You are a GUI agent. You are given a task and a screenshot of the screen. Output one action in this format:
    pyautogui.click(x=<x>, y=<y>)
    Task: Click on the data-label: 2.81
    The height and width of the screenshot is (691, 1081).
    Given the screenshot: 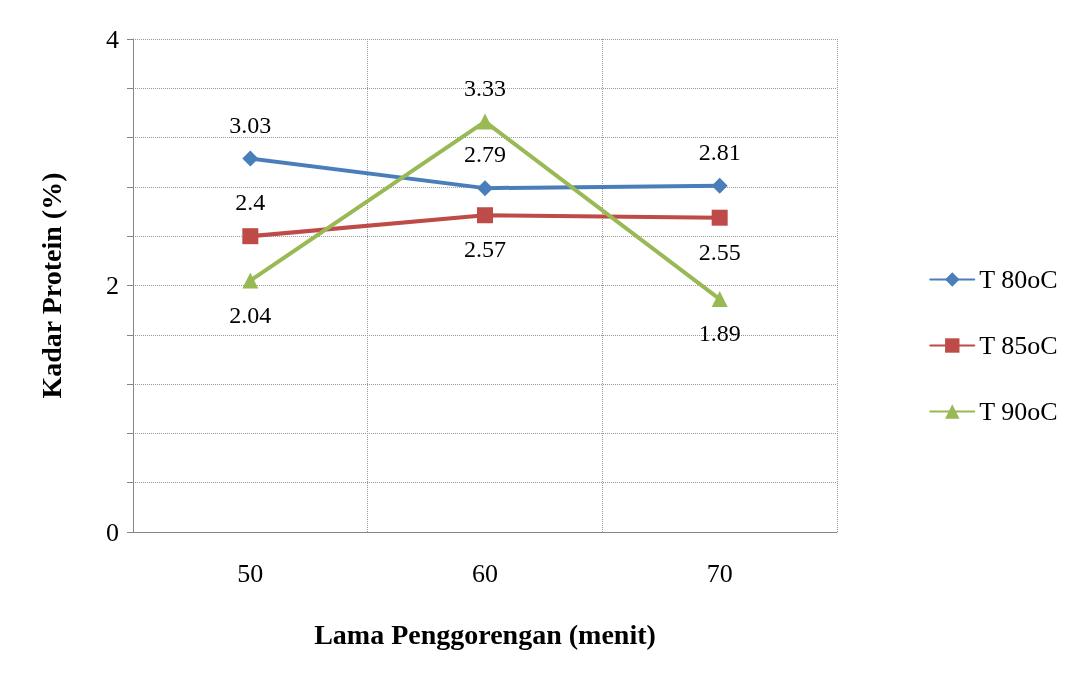 What is the action you would take?
    pyautogui.click(x=719, y=151)
    